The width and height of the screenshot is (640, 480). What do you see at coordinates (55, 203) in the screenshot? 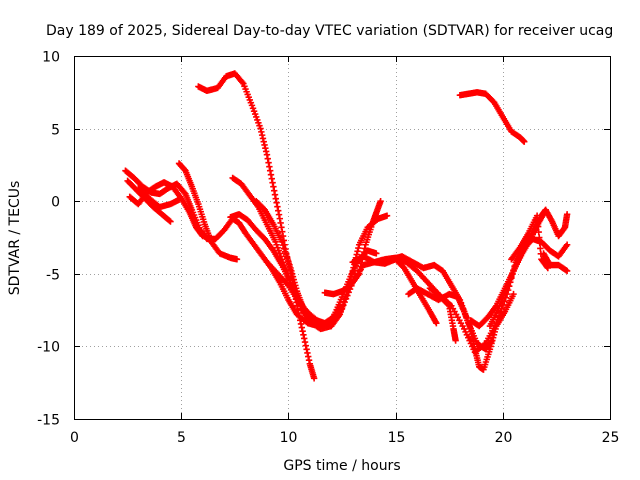
I see `y-tick-label: 0` at bounding box center [55, 203].